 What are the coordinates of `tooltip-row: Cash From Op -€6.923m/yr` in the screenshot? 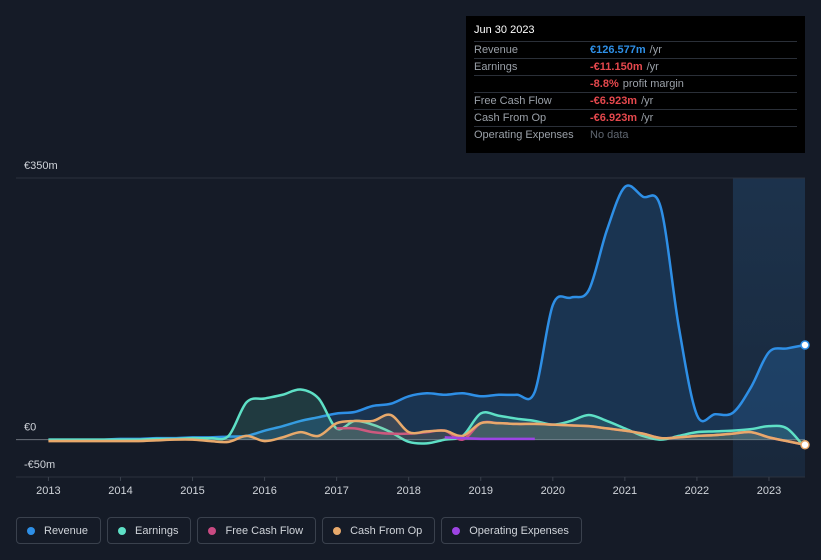 It's located at (635, 117).